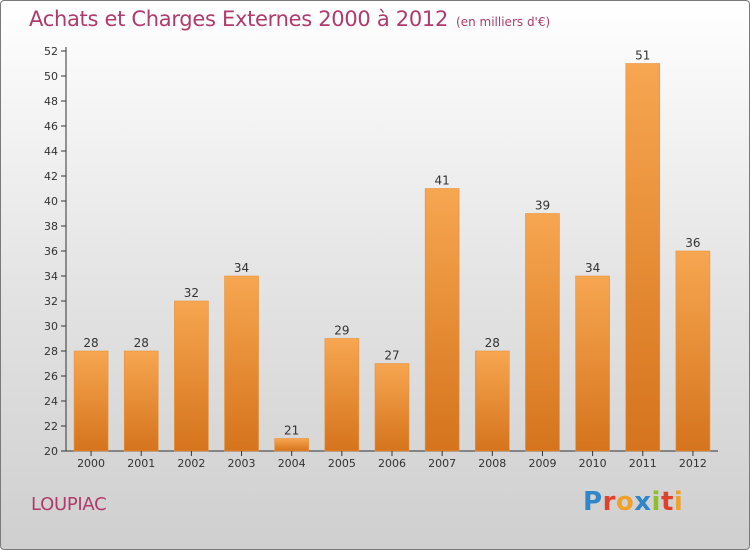 The height and width of the screenshot is (550, 750). What do you see at coordinates (291, 431) in the screenshot?
I see `data-label: 21` at bounding box center [291, 431].